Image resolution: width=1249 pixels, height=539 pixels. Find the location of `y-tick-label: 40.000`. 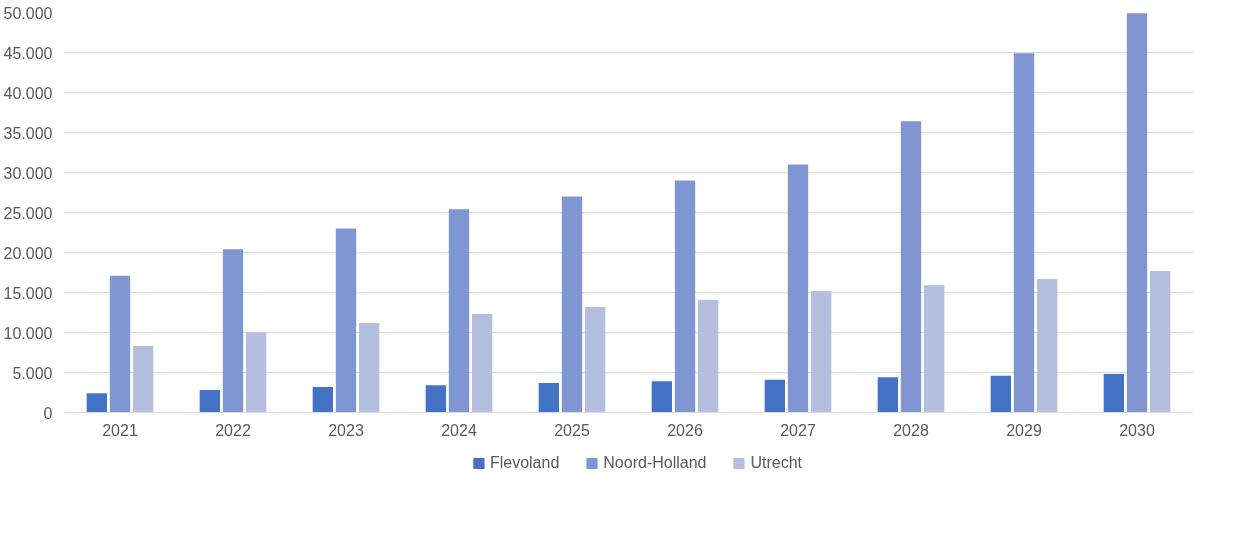

y-tick-label: 40.000 is located at coordinates (28, 93).